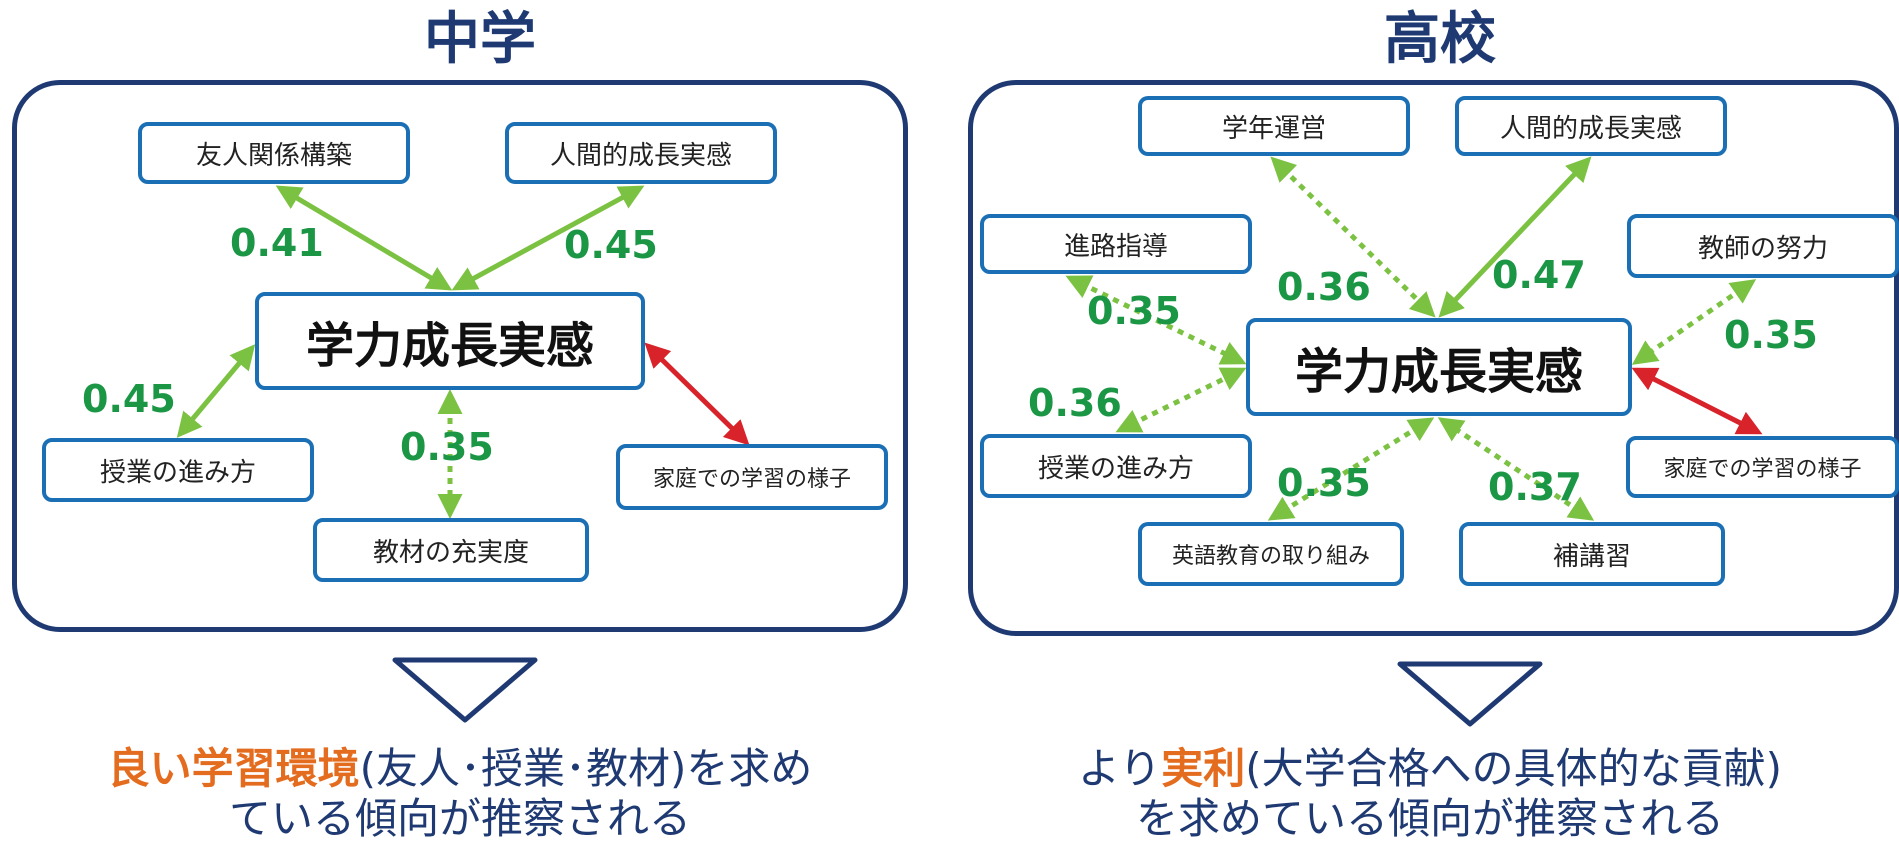 The width and height of the screenshot is (1899, 845). Describe the element at coordinates (1513, 768) in the screenshot. I see `right-conclusion-rest: (大学合格への具体的な貢献)` at that location.